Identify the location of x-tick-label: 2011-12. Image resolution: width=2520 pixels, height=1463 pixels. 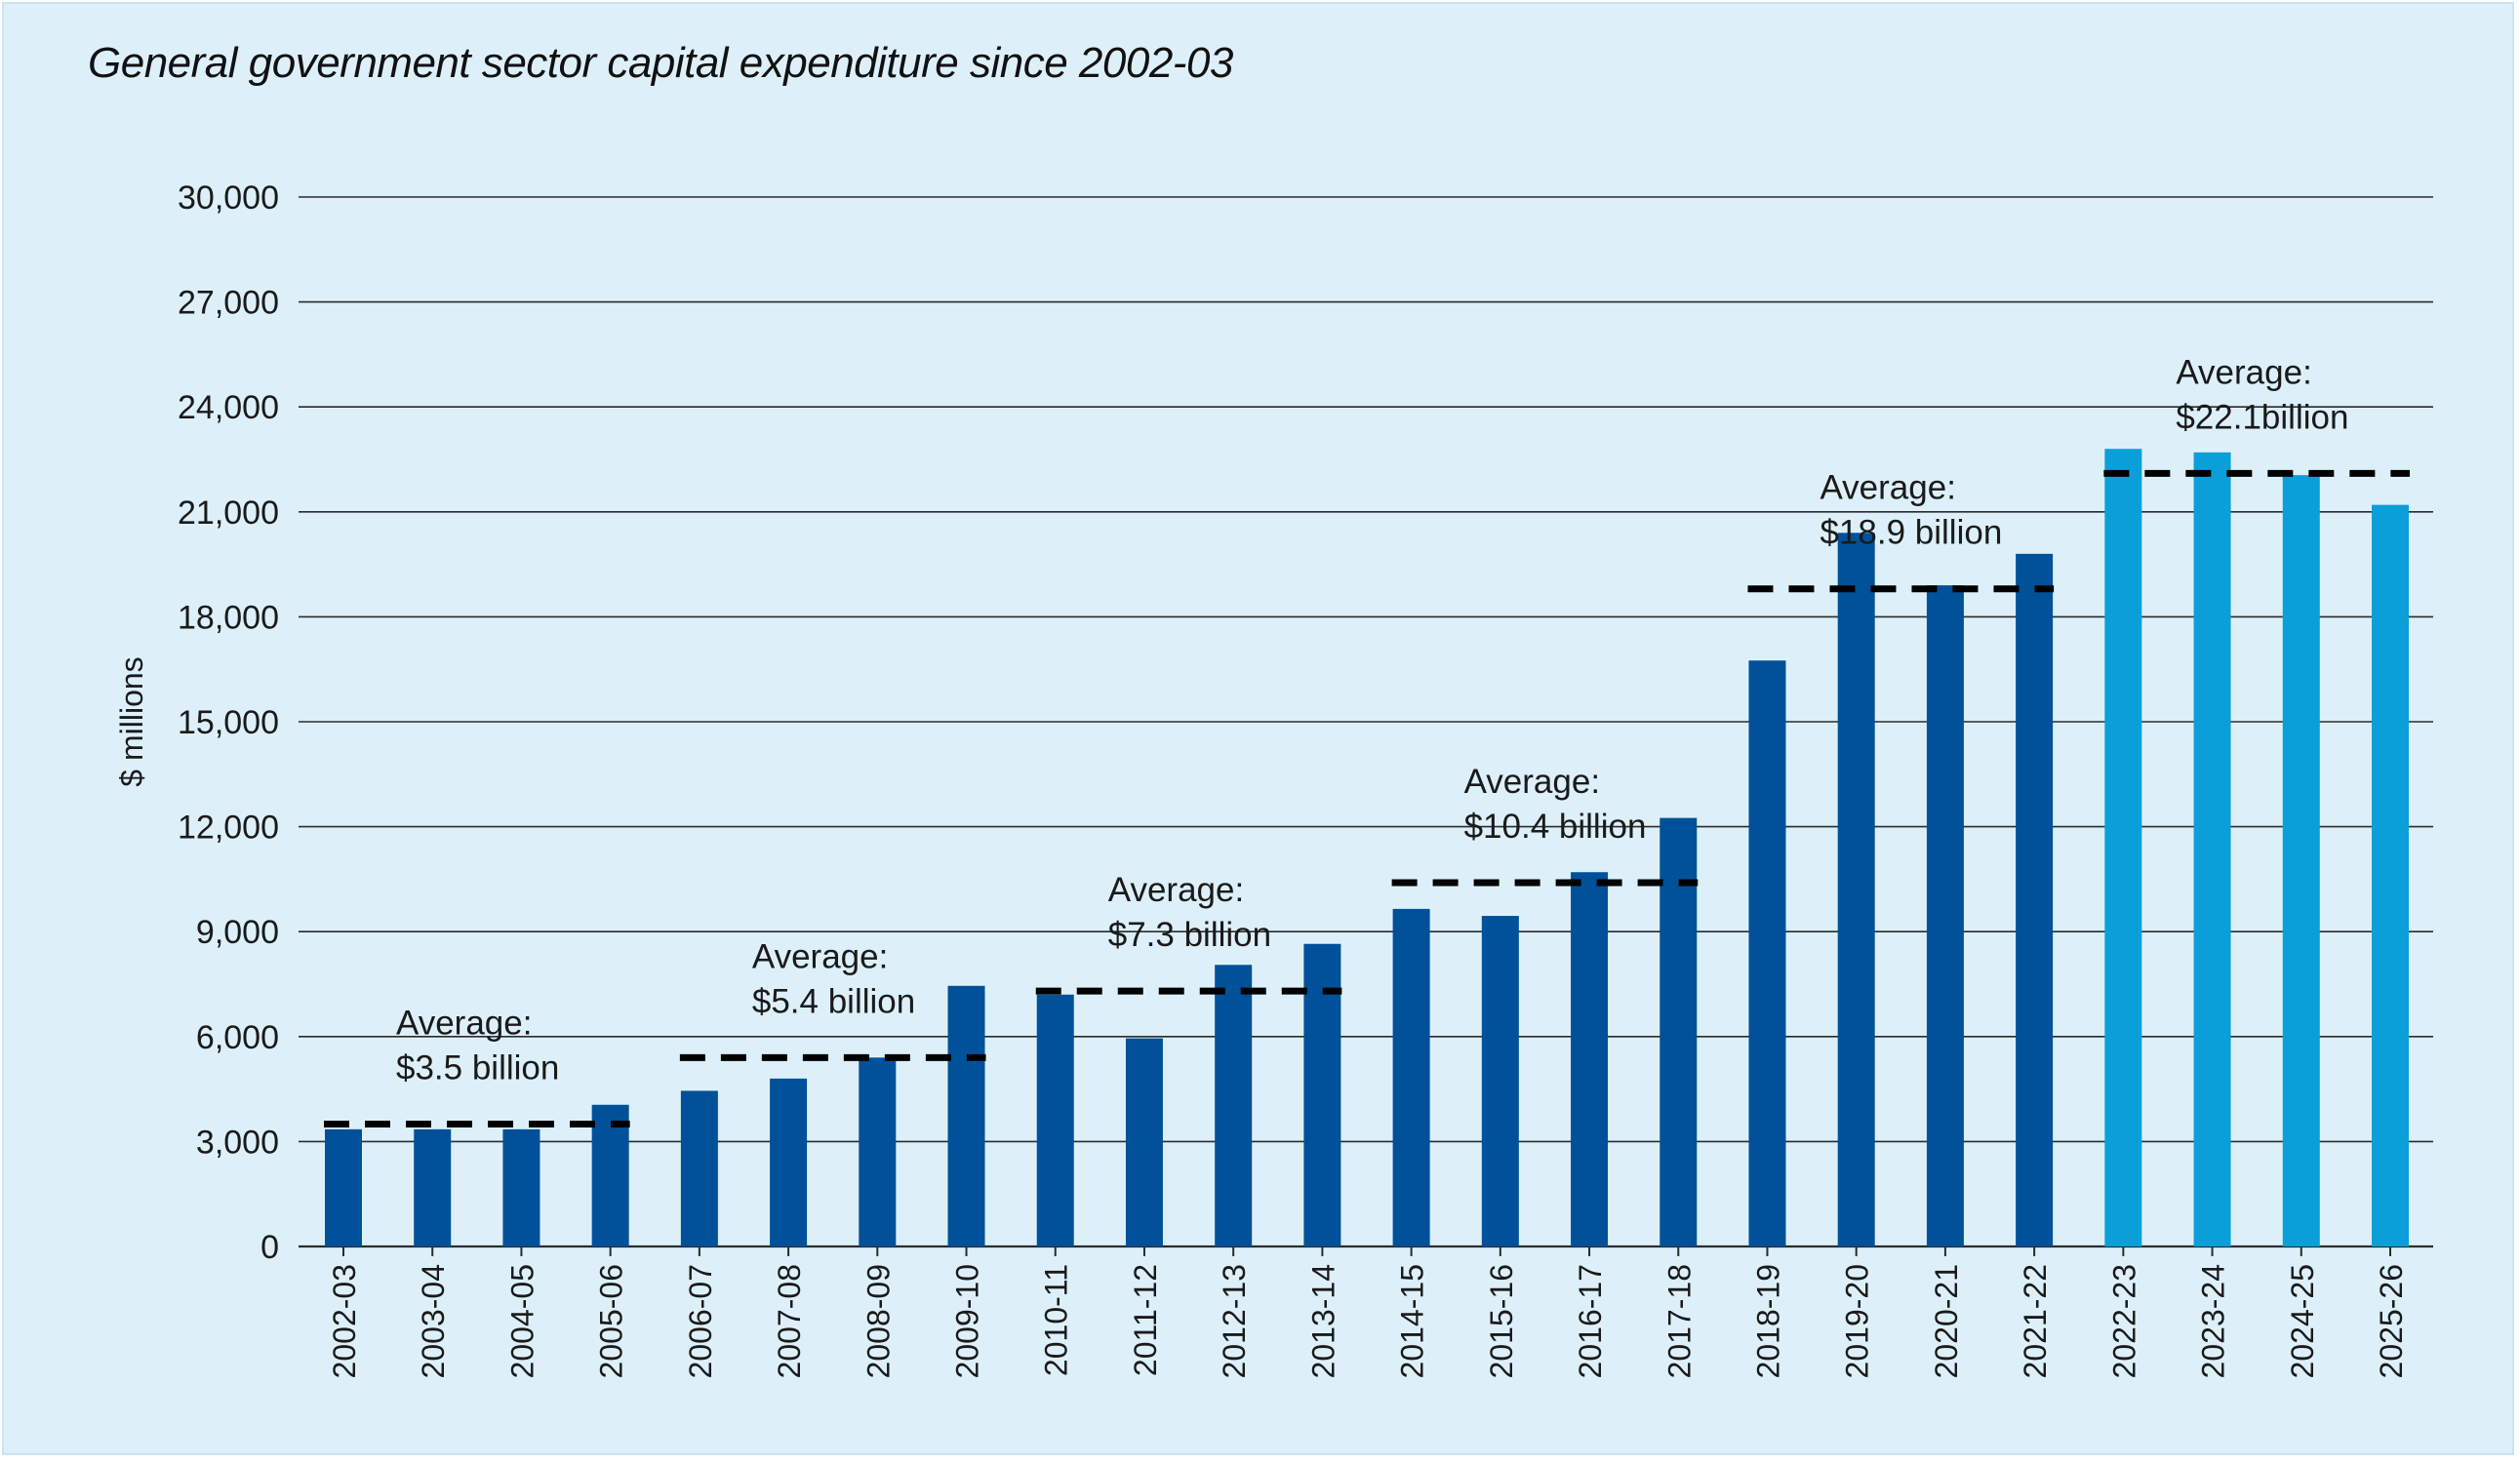
(1145, 1320).